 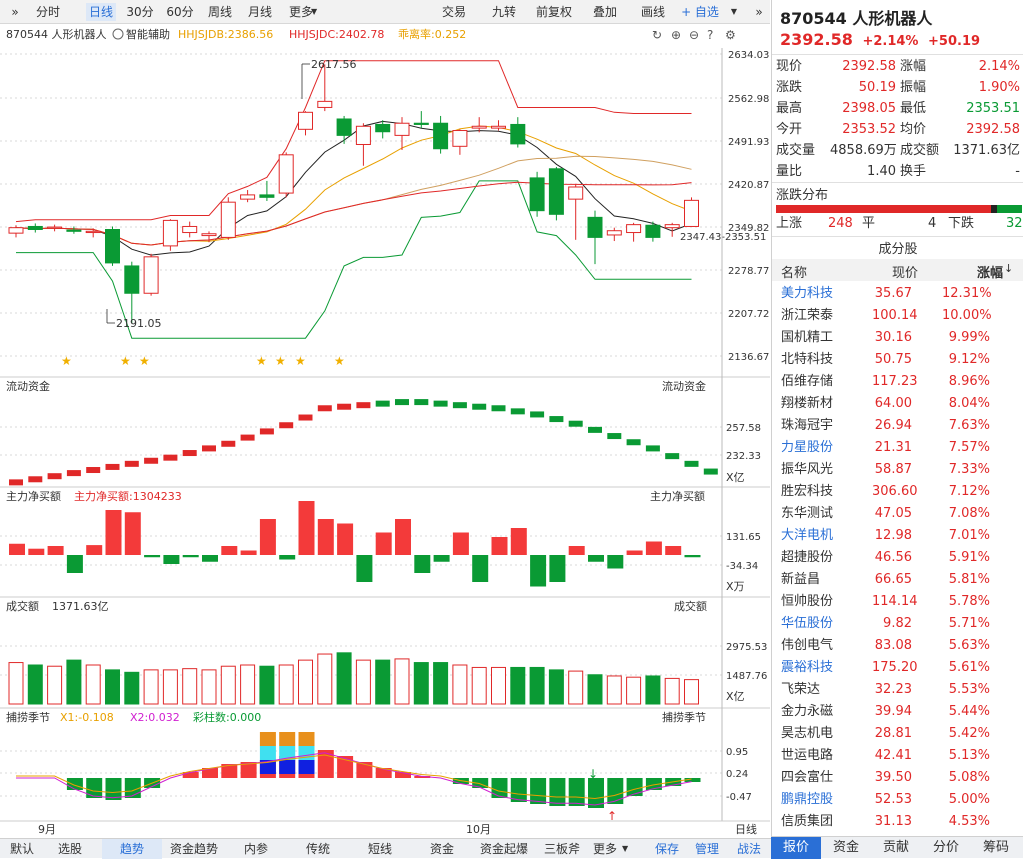 What do you see at coordinates (379, 849) in the screenshot?
I see `tab-short: 短线` at bounding box center [379, 849].